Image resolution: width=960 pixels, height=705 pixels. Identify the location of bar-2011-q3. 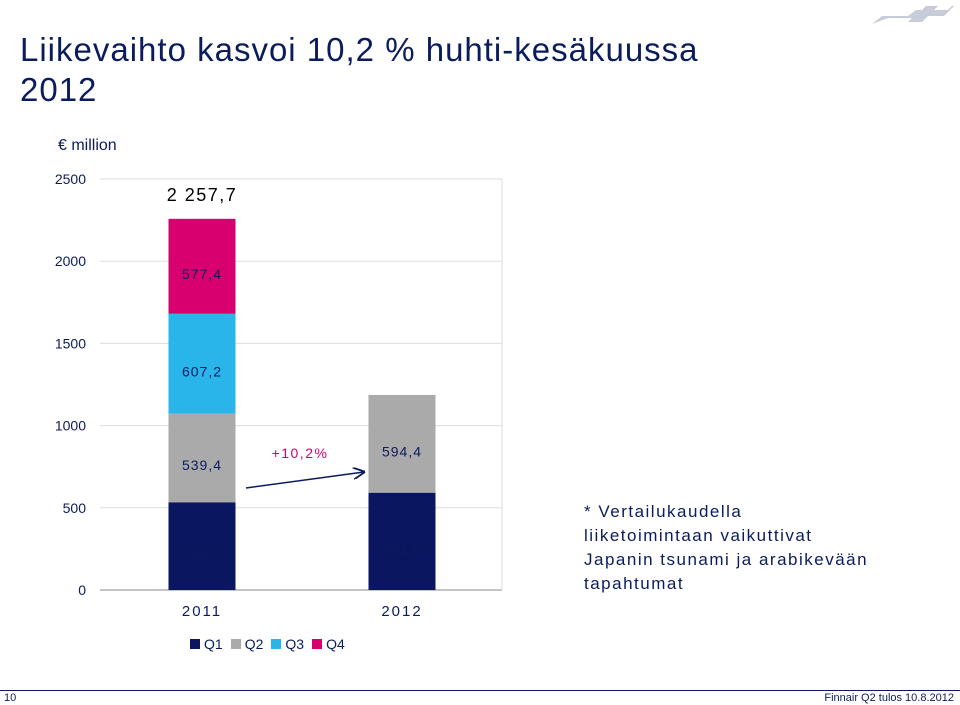
(202, 363).